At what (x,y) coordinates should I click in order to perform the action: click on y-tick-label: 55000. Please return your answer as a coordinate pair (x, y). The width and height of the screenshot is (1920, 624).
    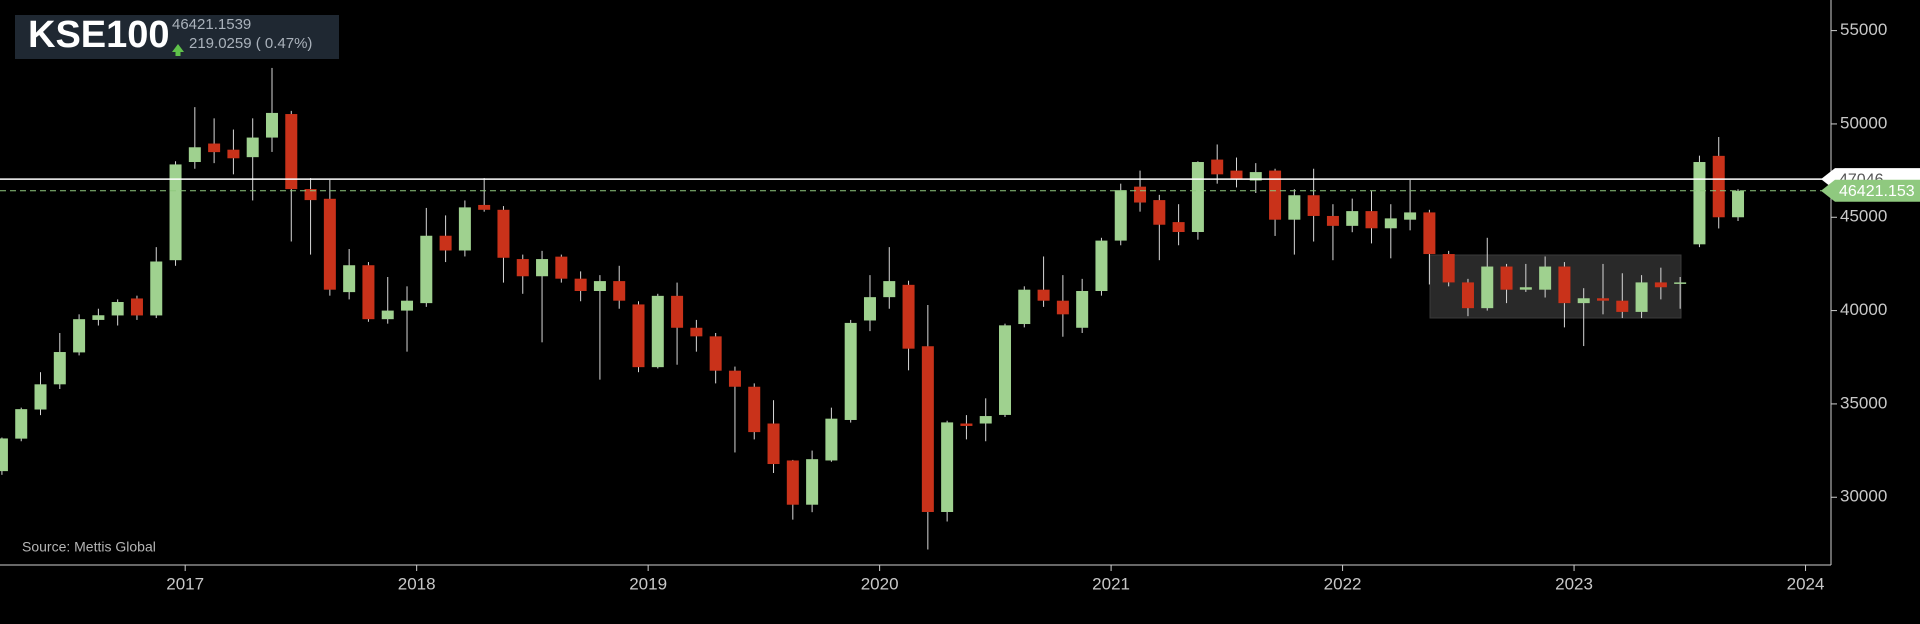
    Looking at the image, I should click on (1863, 29).